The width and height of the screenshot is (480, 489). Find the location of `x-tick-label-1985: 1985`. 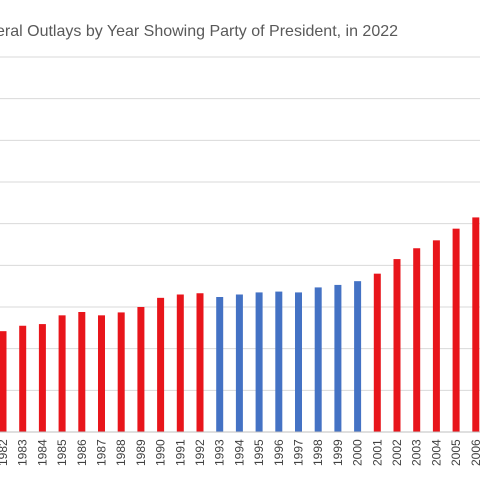

x-tick-label-1985: 1985 is located at coordinates (62, 452).